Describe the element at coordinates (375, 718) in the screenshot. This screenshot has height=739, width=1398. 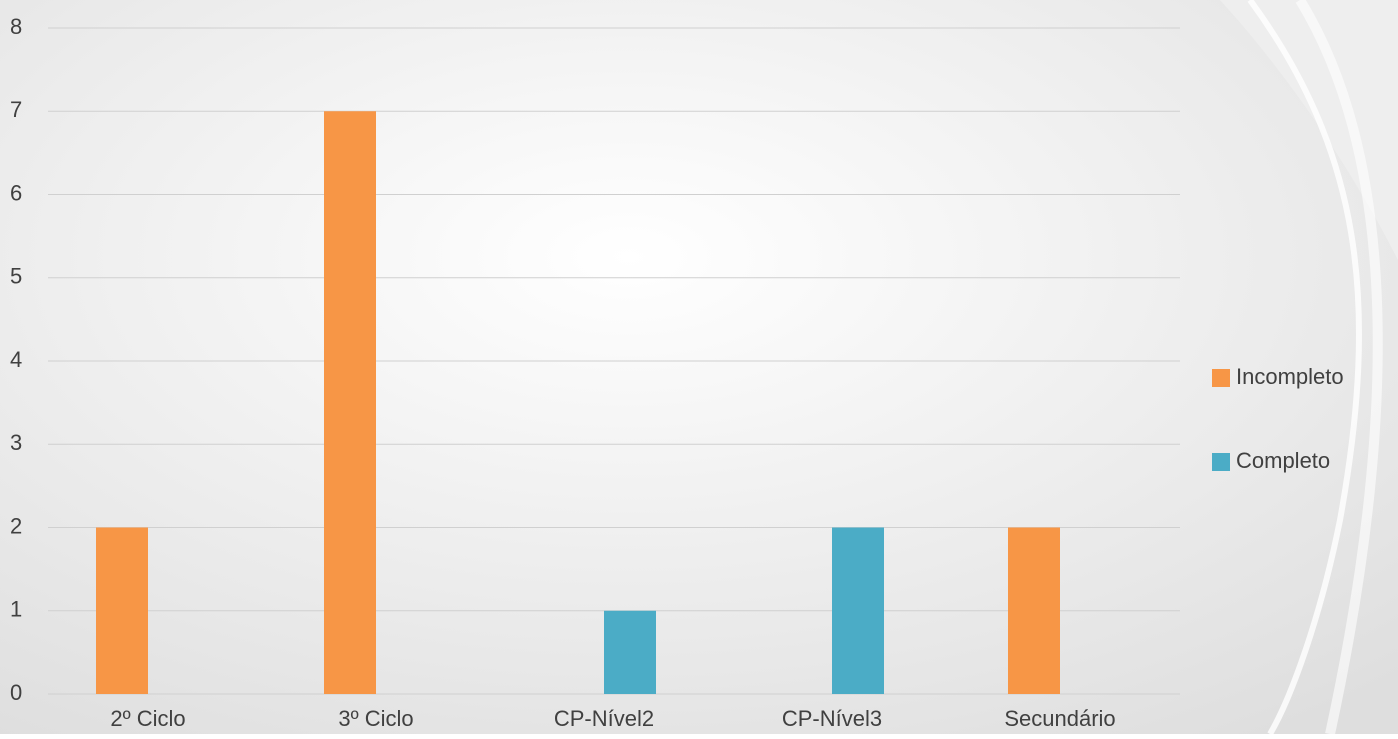
I see `x-tick-label: 3º Ciclo` at that location.